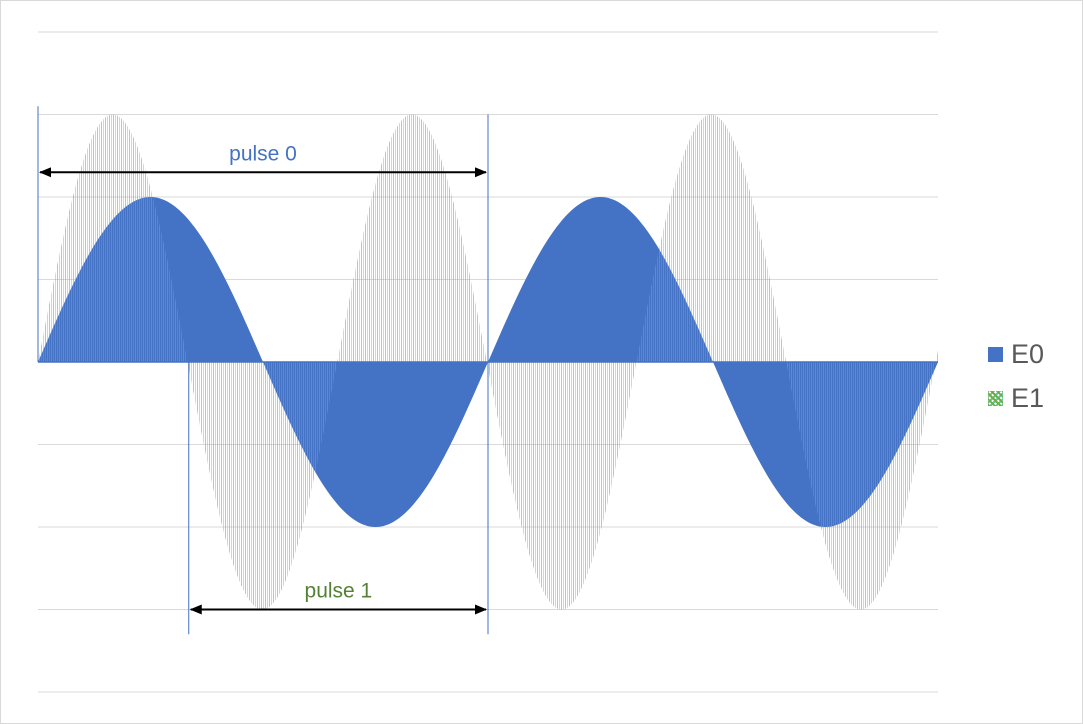 This screenshot has height=724, width=1083. I want to click on legend-label-e0: E0, so click(1028, 353).